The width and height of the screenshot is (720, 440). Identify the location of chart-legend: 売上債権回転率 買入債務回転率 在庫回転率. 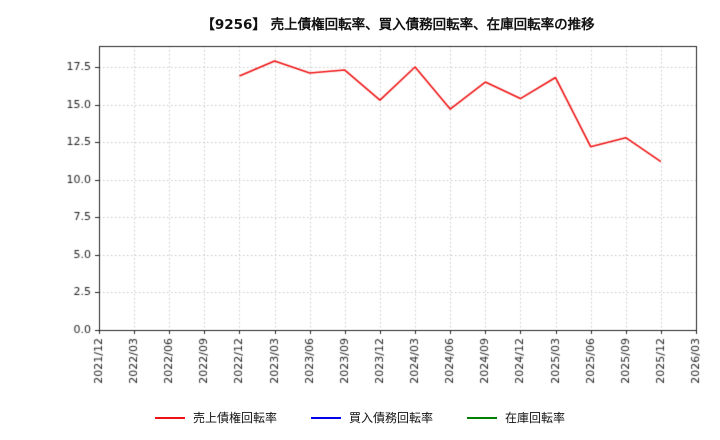
(360, 417).